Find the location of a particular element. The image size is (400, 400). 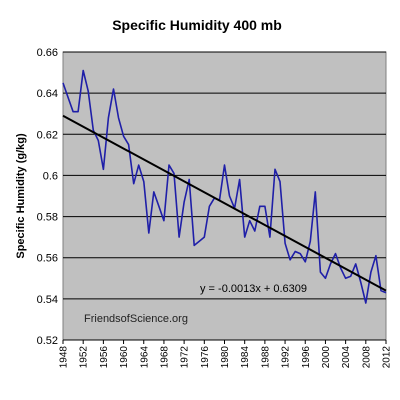

source-watermark: FriendsofScience.org is located at coordinates (136, 319).